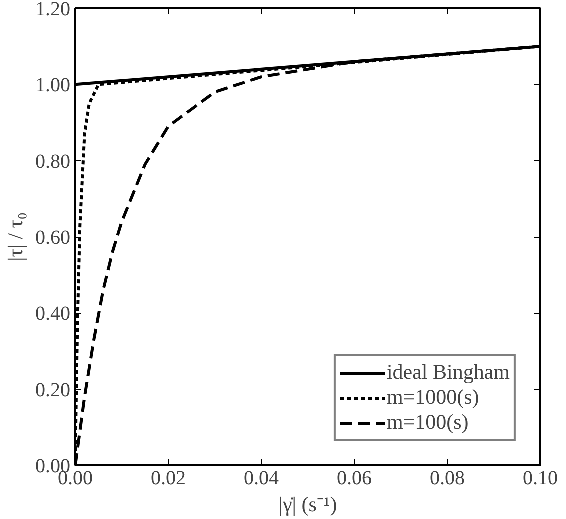 Image resolution: width=566 pixels, height=519 pixels. I want to click on y-tick-label: 1.20, so click(53, 10).